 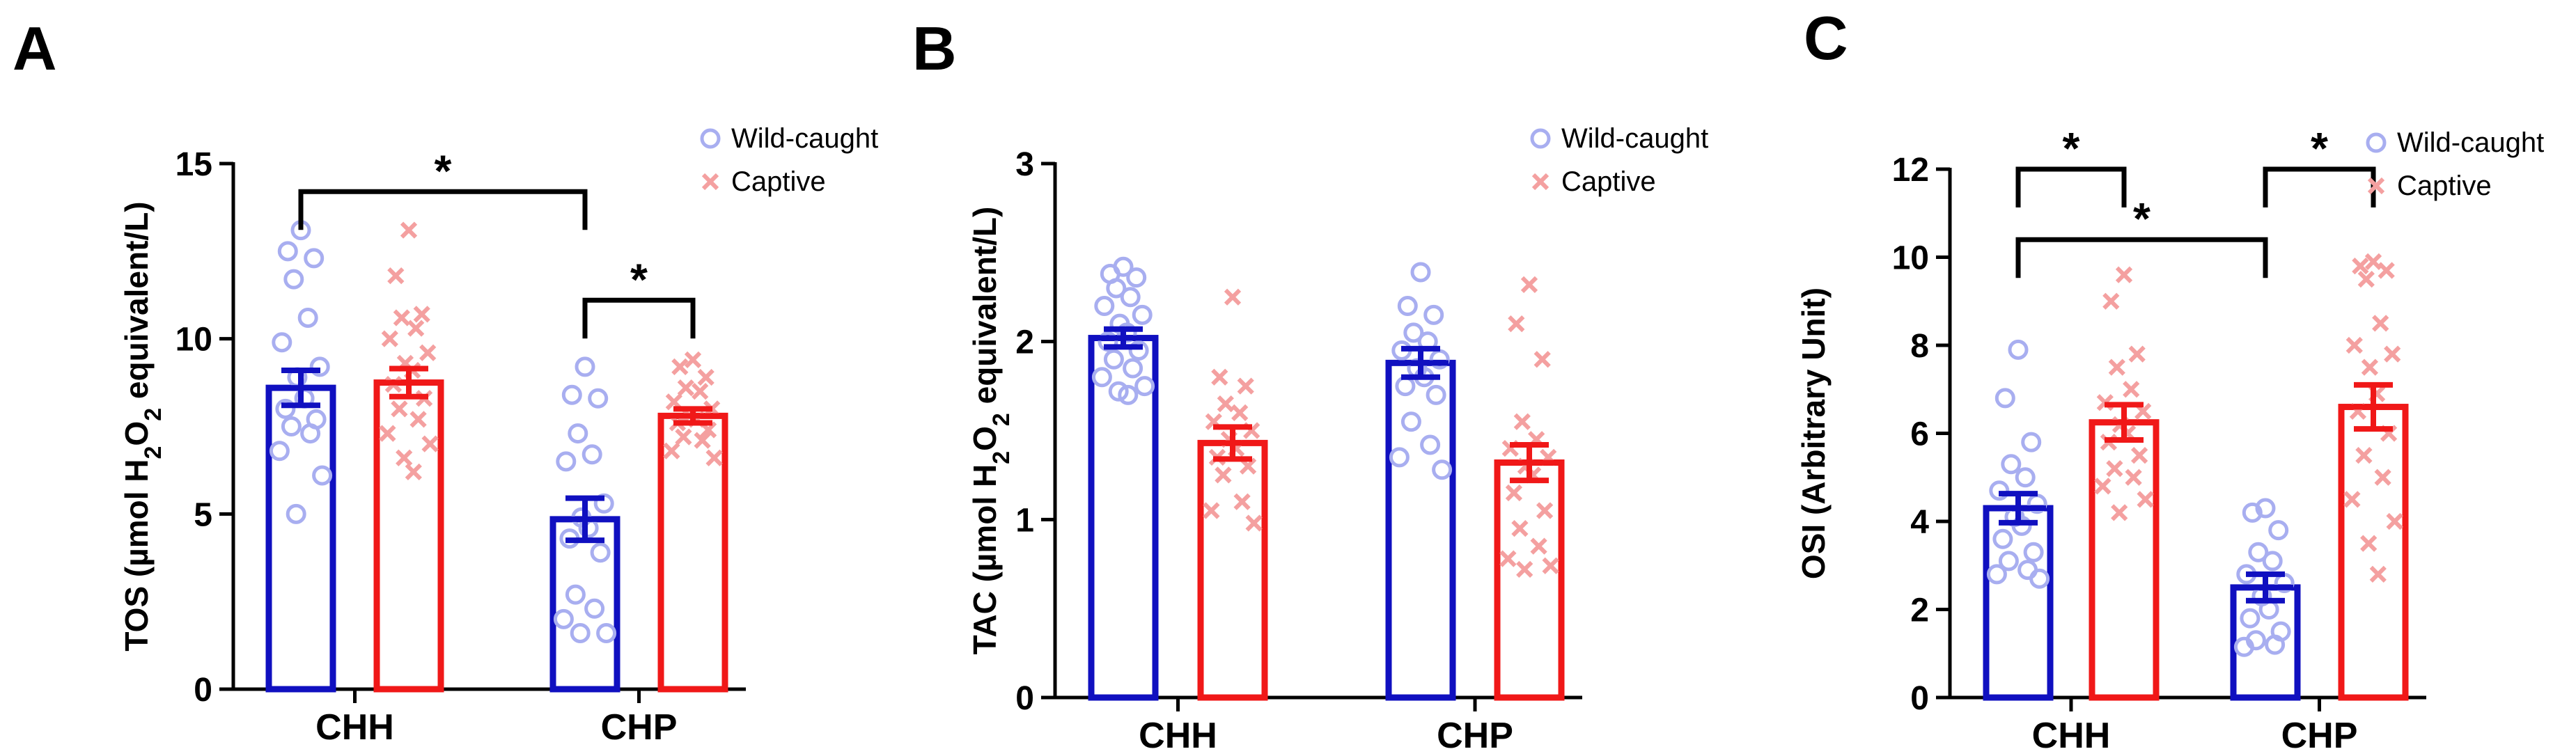 I want to click on legend: Wild-caught Captive, so click(x=1619, y=160).